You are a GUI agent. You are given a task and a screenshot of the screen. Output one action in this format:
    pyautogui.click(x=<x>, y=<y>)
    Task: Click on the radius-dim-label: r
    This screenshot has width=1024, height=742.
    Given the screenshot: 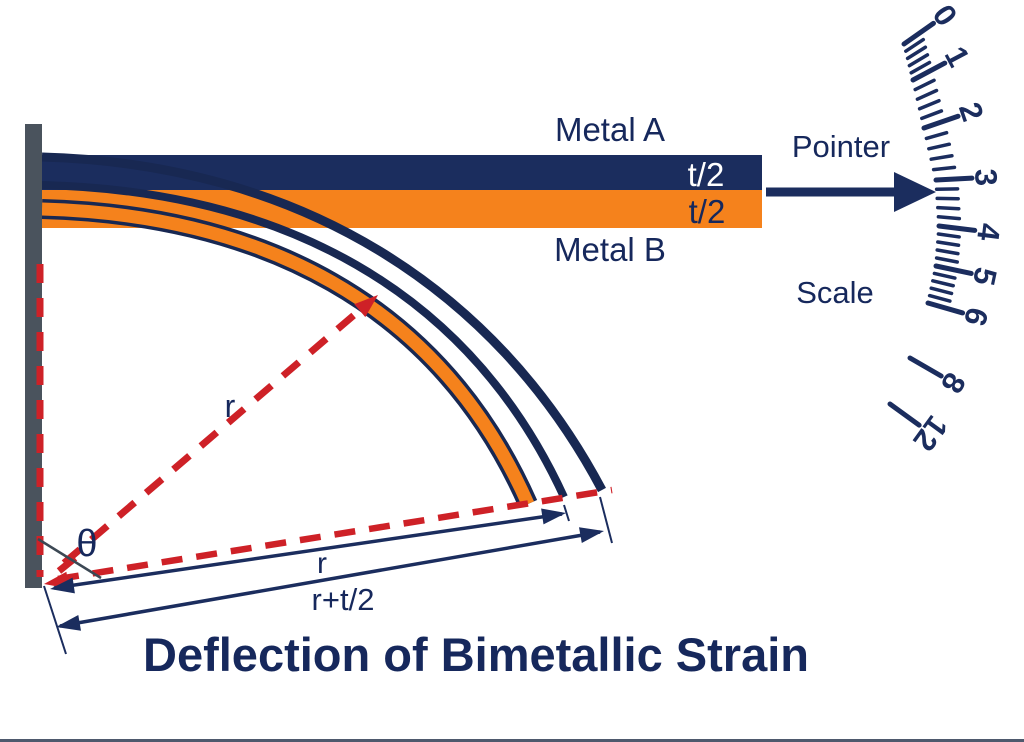 What is the action you would take?
    pyautogui.click(x=322, y=563)
    